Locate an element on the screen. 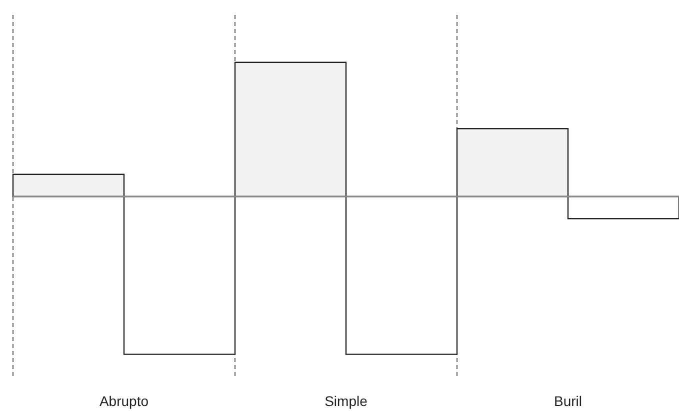 This screenshot has height=411, width=679. x-tick-label: Simple is located at coordinates (346, 400).